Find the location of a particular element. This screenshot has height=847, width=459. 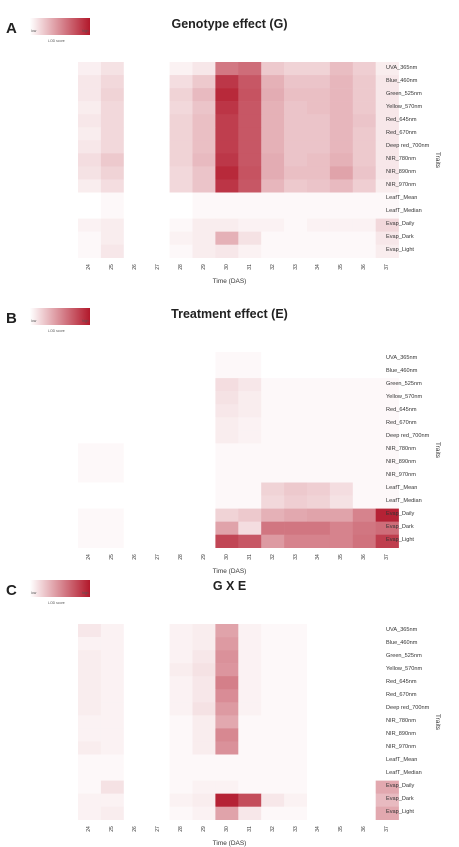

day-tick-label: 28 is located at coordinates (181, 556).